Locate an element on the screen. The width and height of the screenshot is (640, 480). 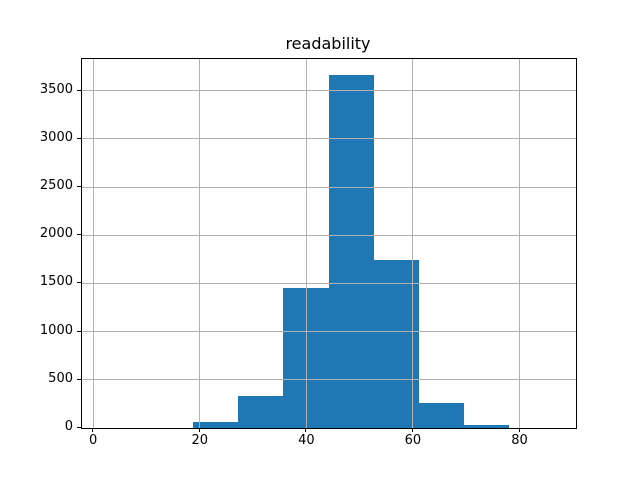
chart-title: readability is located at coordinates (328, 43).